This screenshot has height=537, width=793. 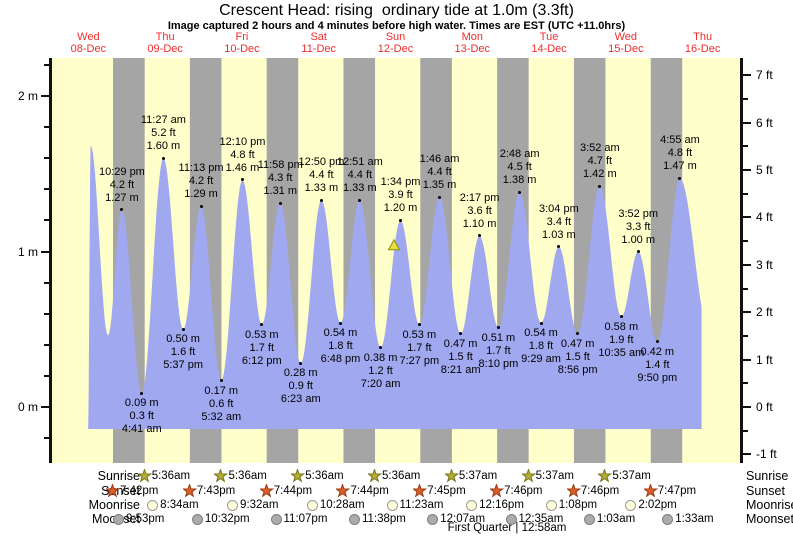 What do you see at coordinates (163, 133) in the screenshot?
I see `tide-label-ft: 5.2 ft` at bounding box center [163, 133].